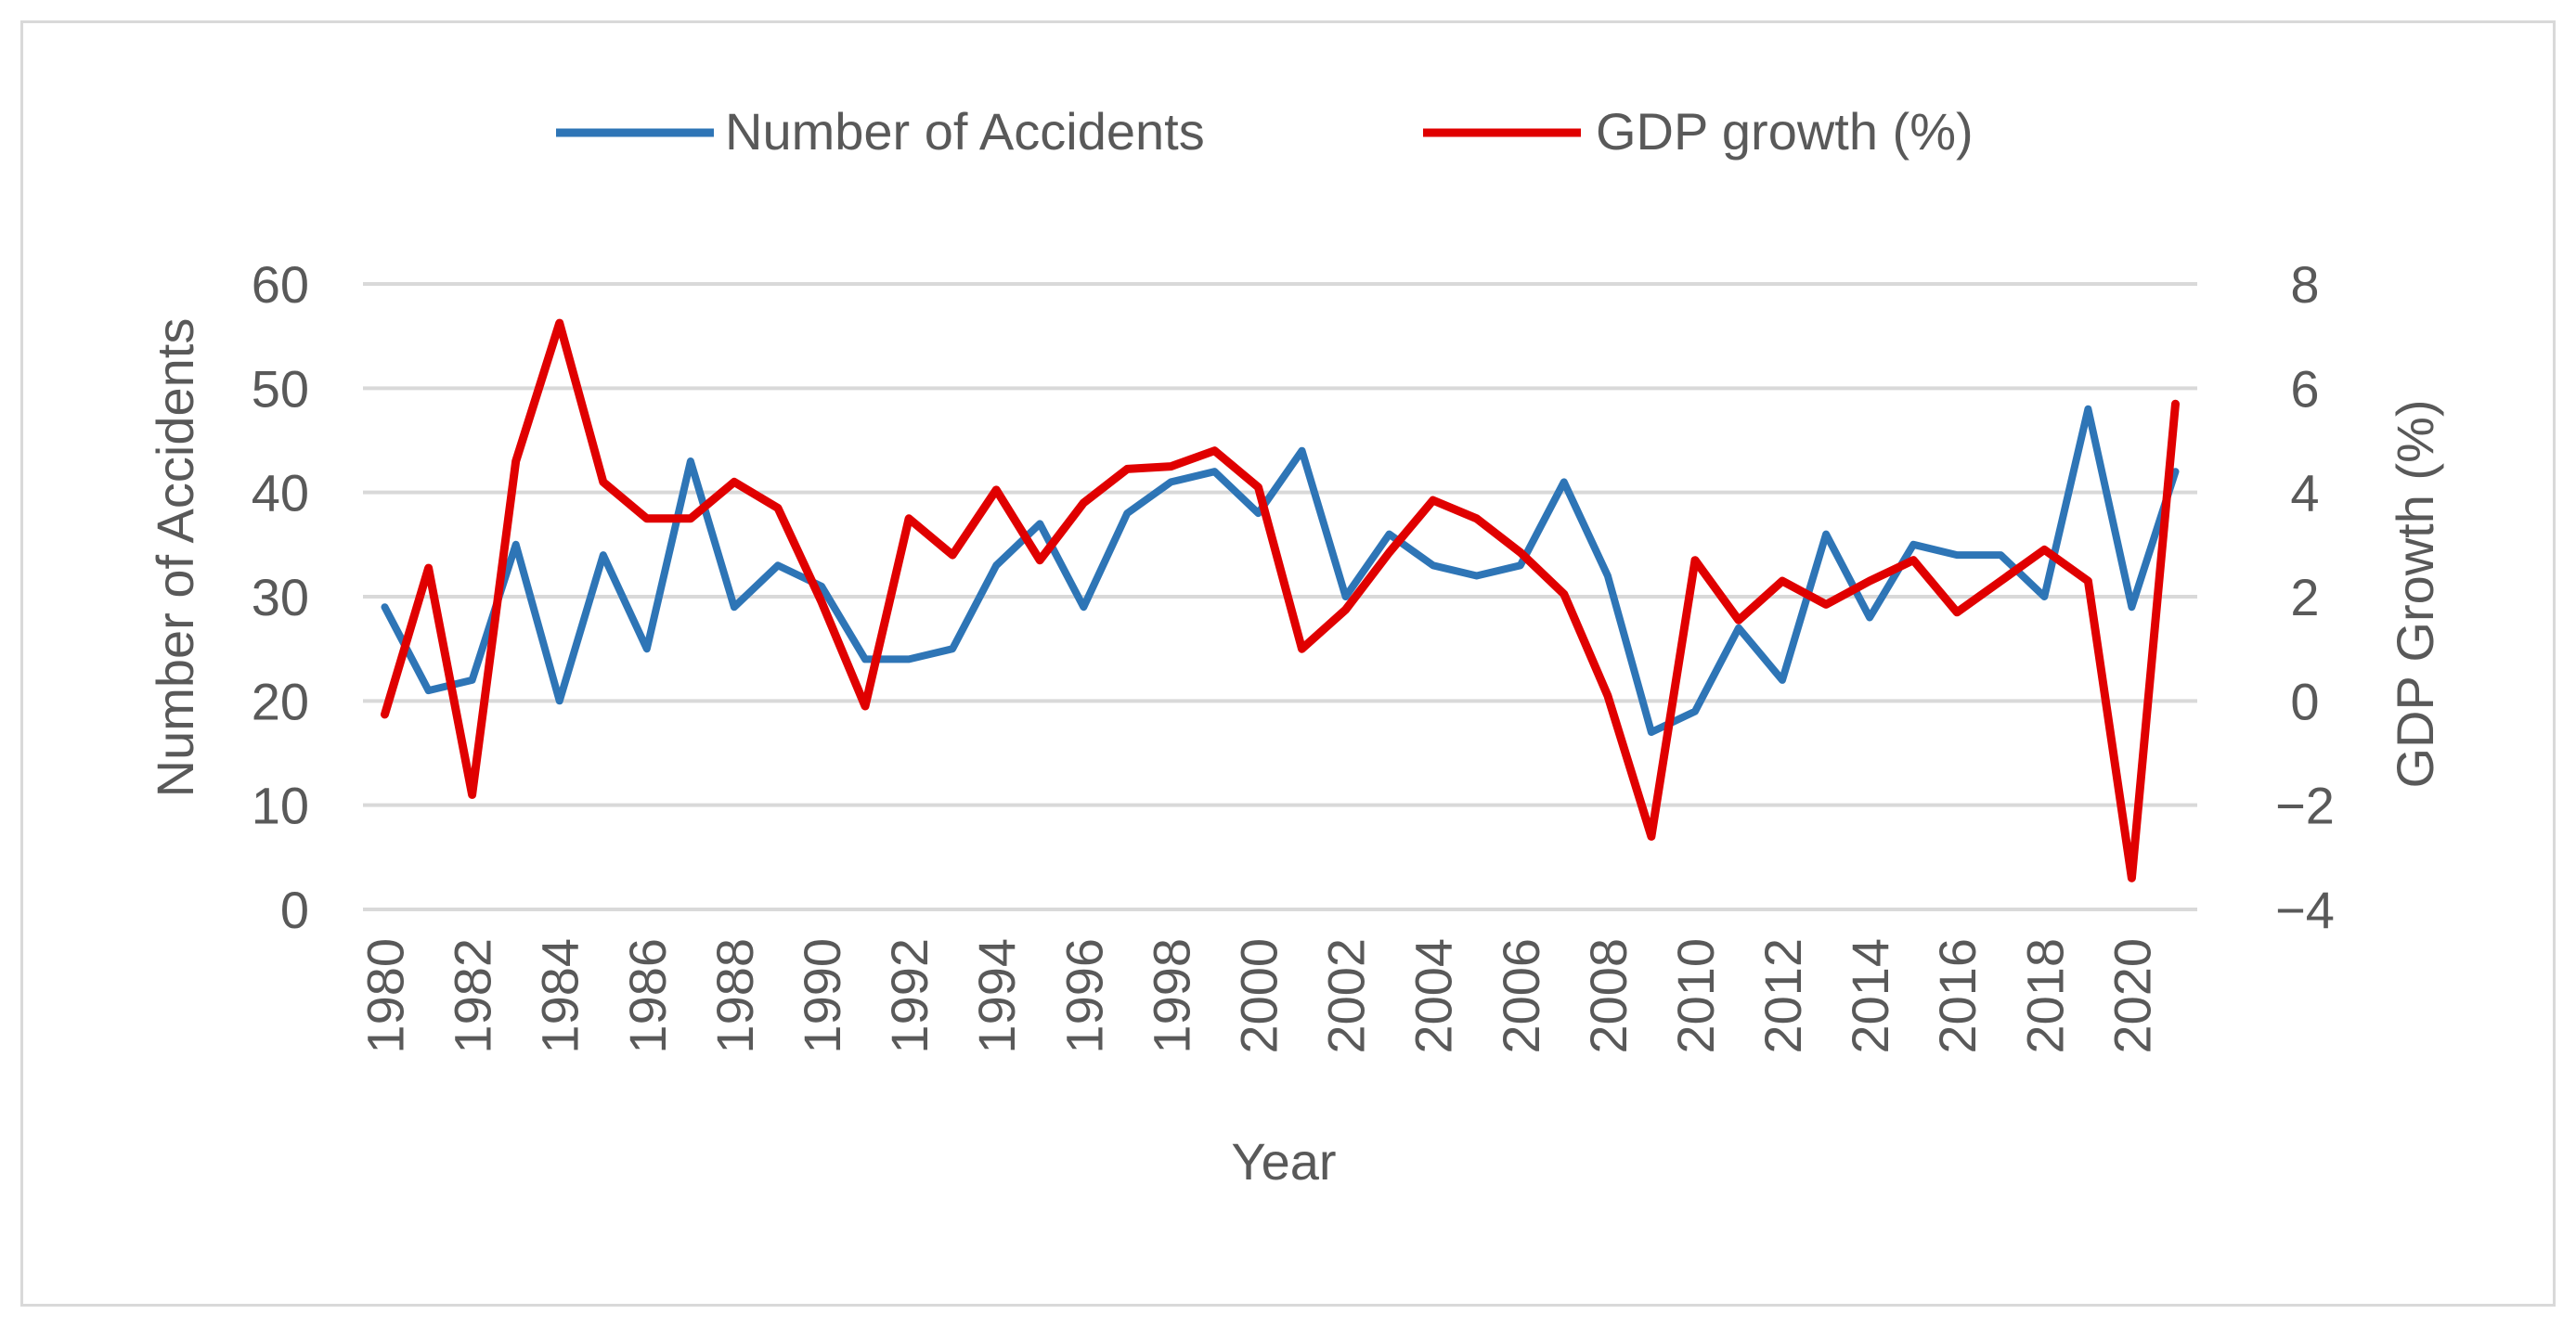  What do you see at coordinates (1084, 996) in the screenshot?
I see `x-tick-label: 1996` at bounding box center [1084, 996].